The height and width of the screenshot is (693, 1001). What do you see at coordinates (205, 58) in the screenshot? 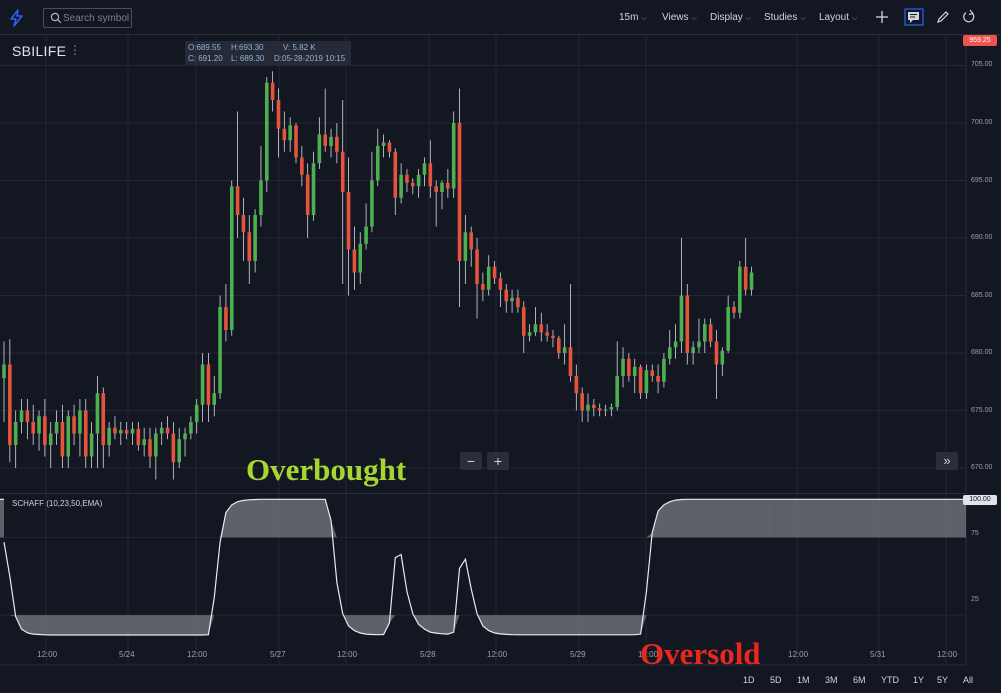
I see `close-value: C: 691.20` at bounding box center [205, 58].